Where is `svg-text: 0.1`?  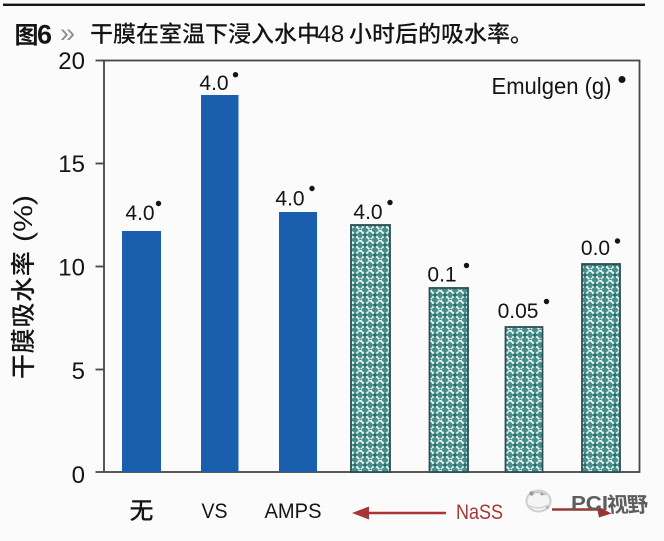
svg-text: 0.1 is located at coordinates (441, 275).